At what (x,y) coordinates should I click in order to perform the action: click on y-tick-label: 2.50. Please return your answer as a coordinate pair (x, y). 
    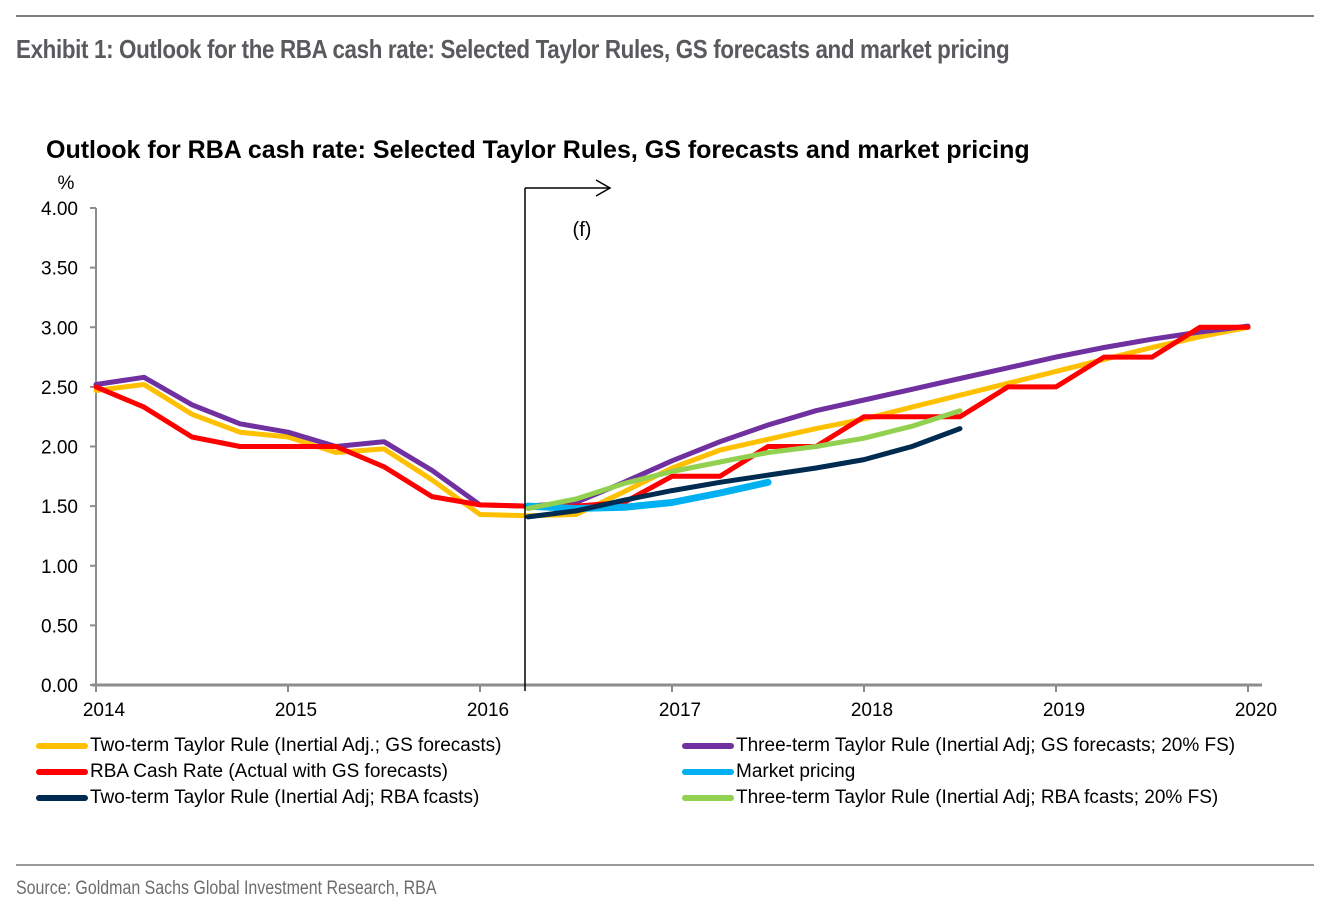
    Looking at the image, I should click on (59, 388).